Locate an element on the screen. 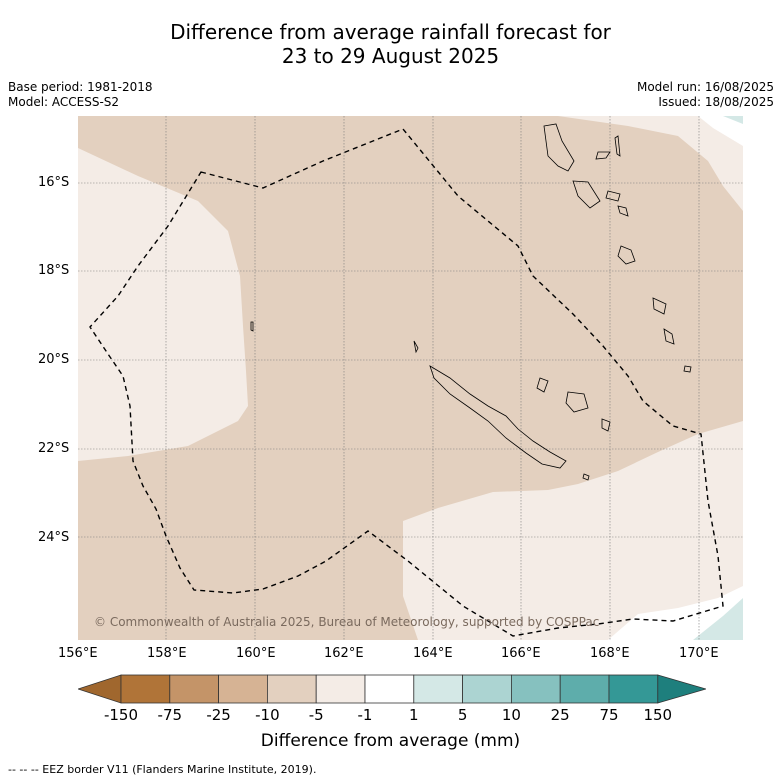  colorbar is located at coordinates (392, 689).